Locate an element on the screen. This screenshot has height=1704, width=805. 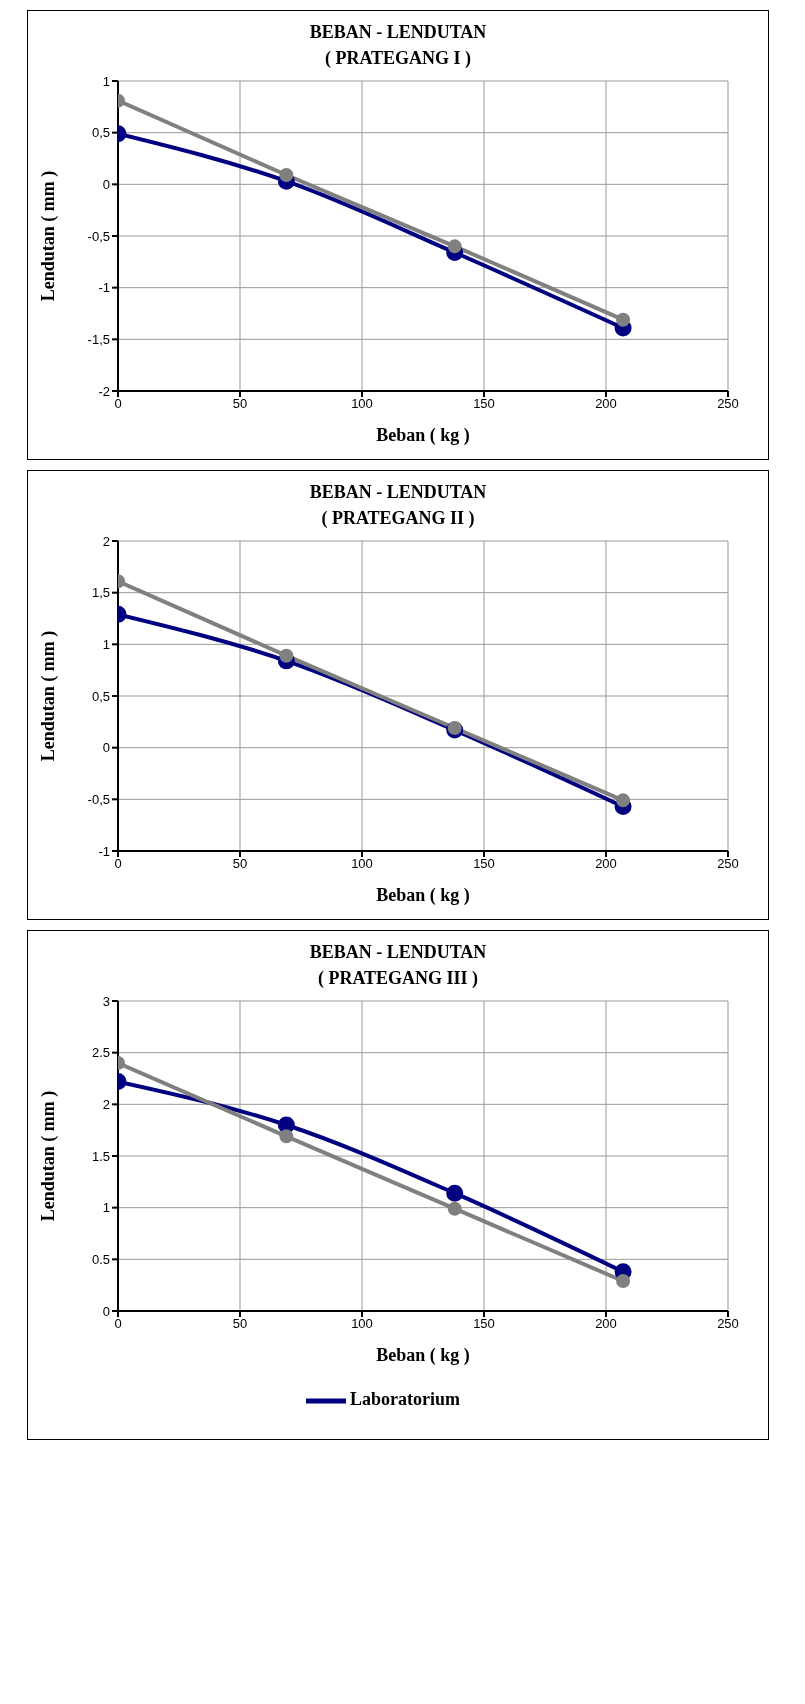
chart-subtitle: ( PRATEGANG III ) is located at coordinates (398, 978).